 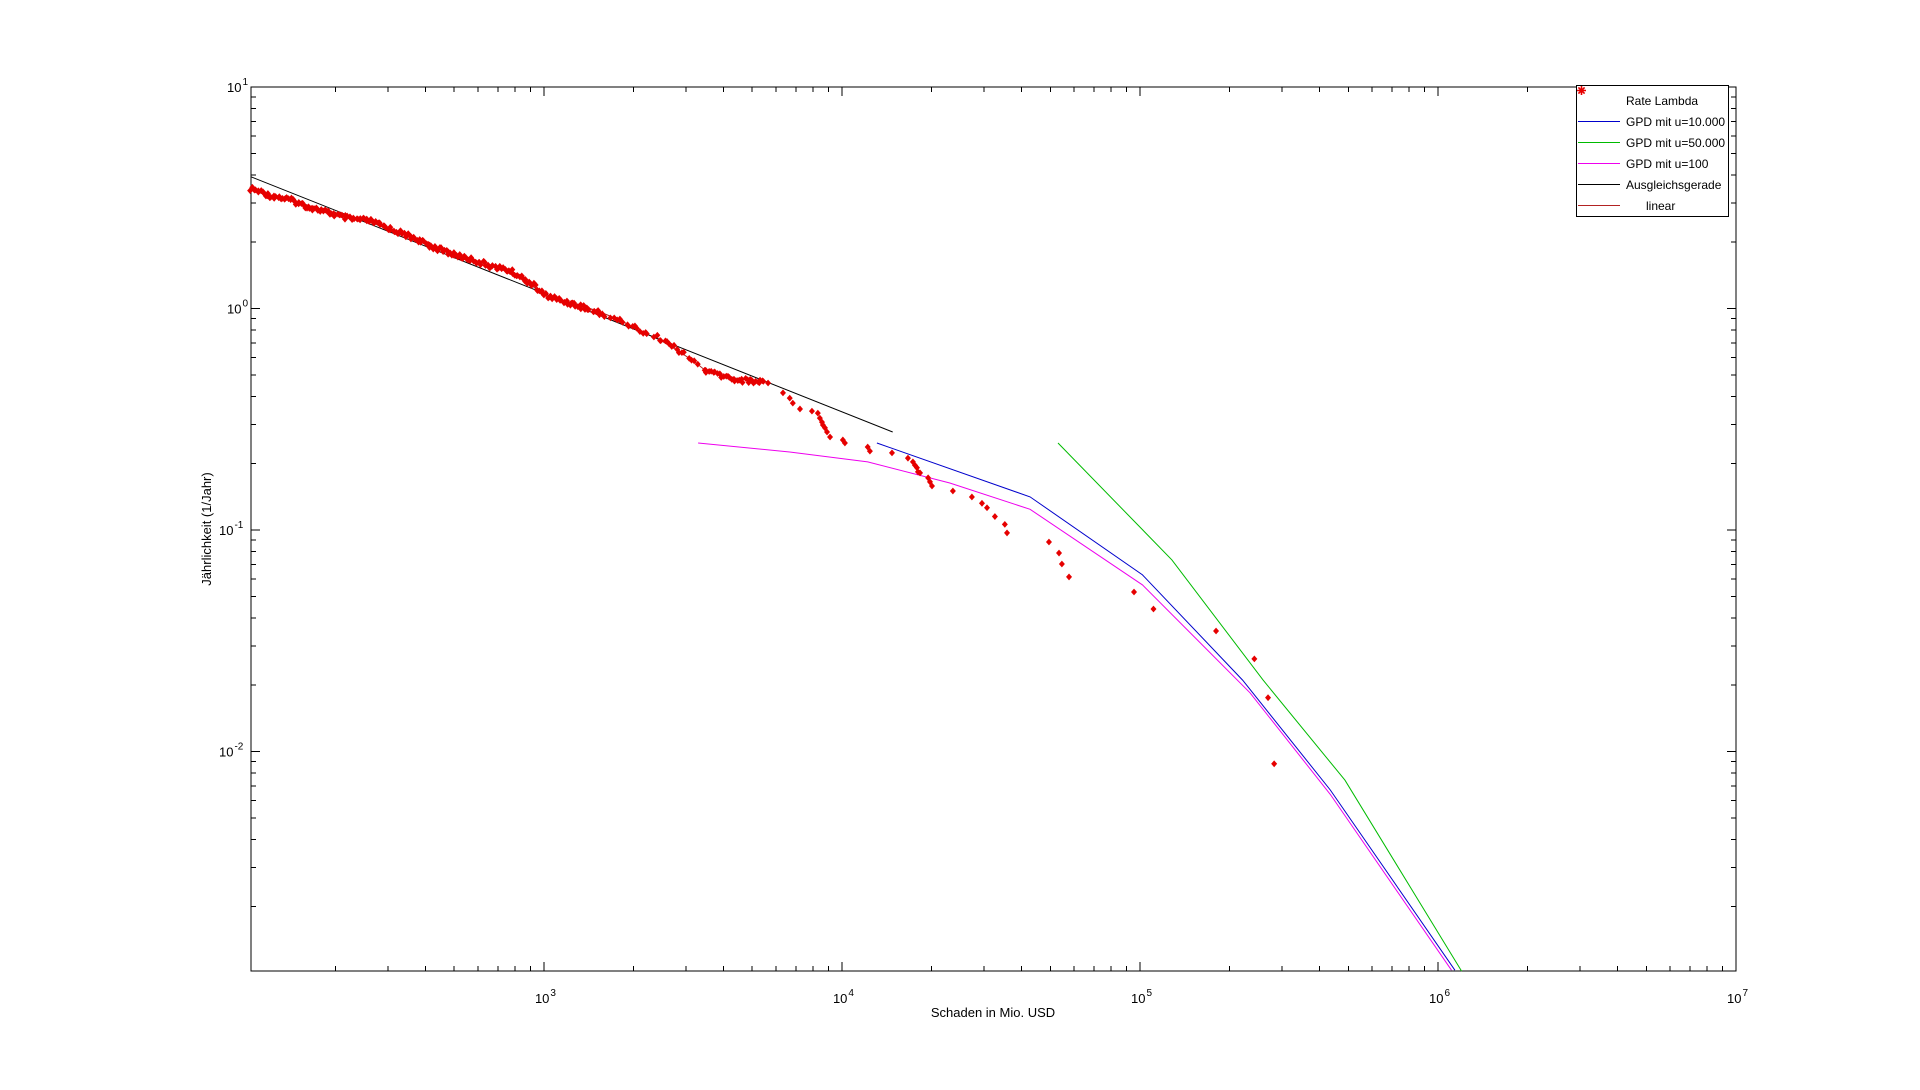 I want to click on x-axis-label: Schaden in Mio. USD, so click(x=993, y=1012).